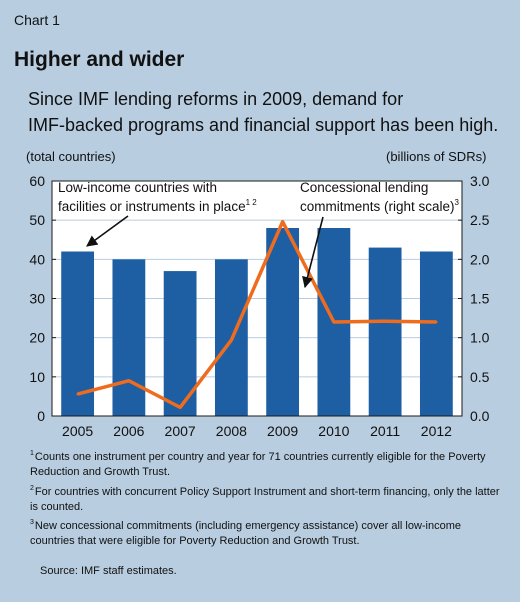 This screenshot has height=602, width=520. I want to click on bar-series-label-footnote-ref: 1 2, so click(252, 202).